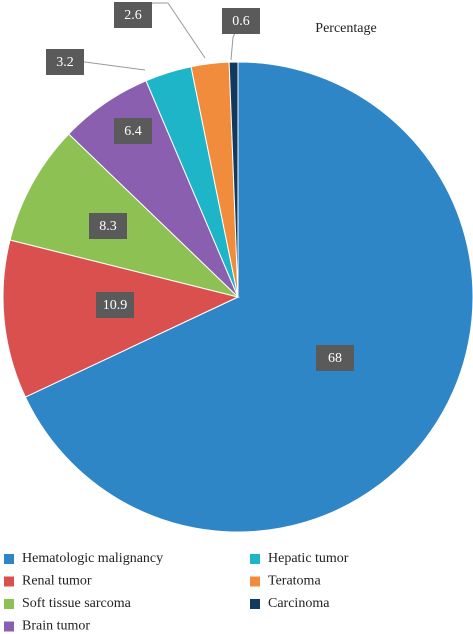 This screenshot has height=634, width=473. I want to click on legend-label: Renal tumor, so click(57, 581).